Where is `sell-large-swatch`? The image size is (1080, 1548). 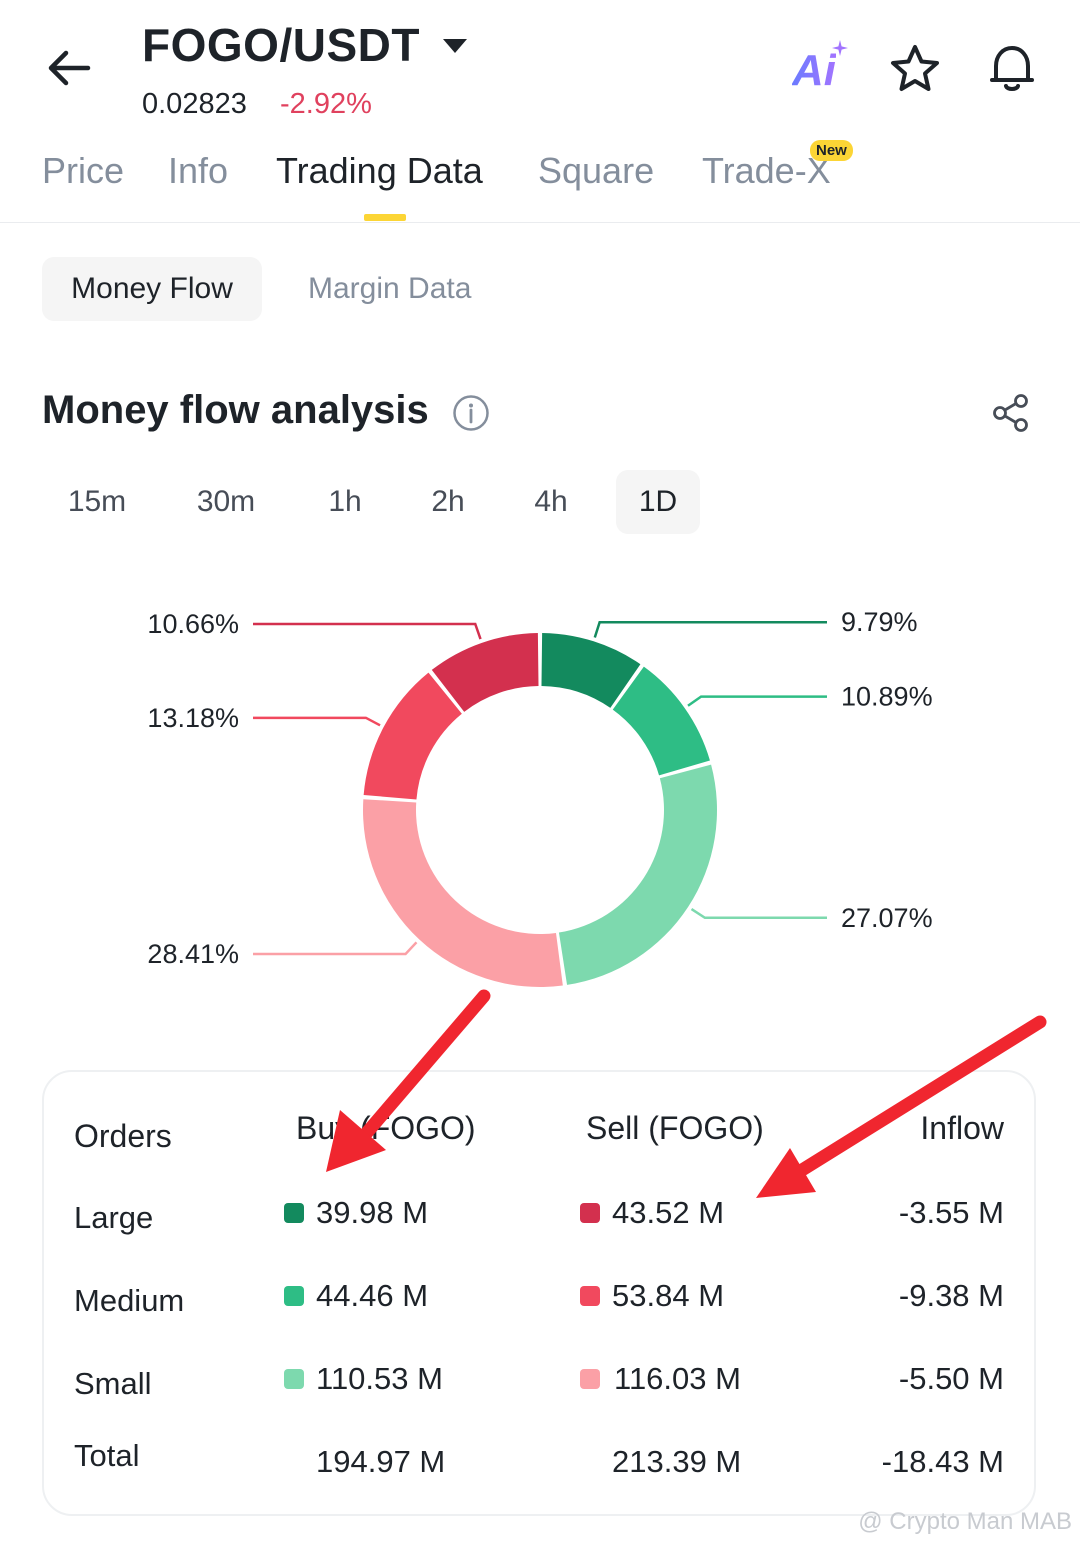 sell-large-swatch is located at coordinates (590, 1213).